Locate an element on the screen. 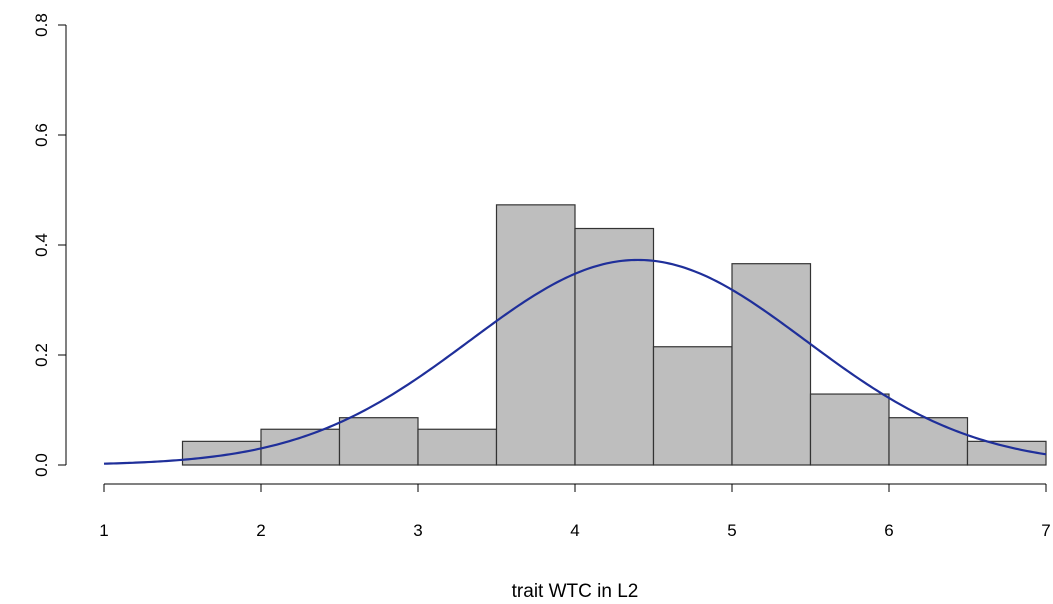  x-tick-label: 6 is located at coordinates (888, 530).